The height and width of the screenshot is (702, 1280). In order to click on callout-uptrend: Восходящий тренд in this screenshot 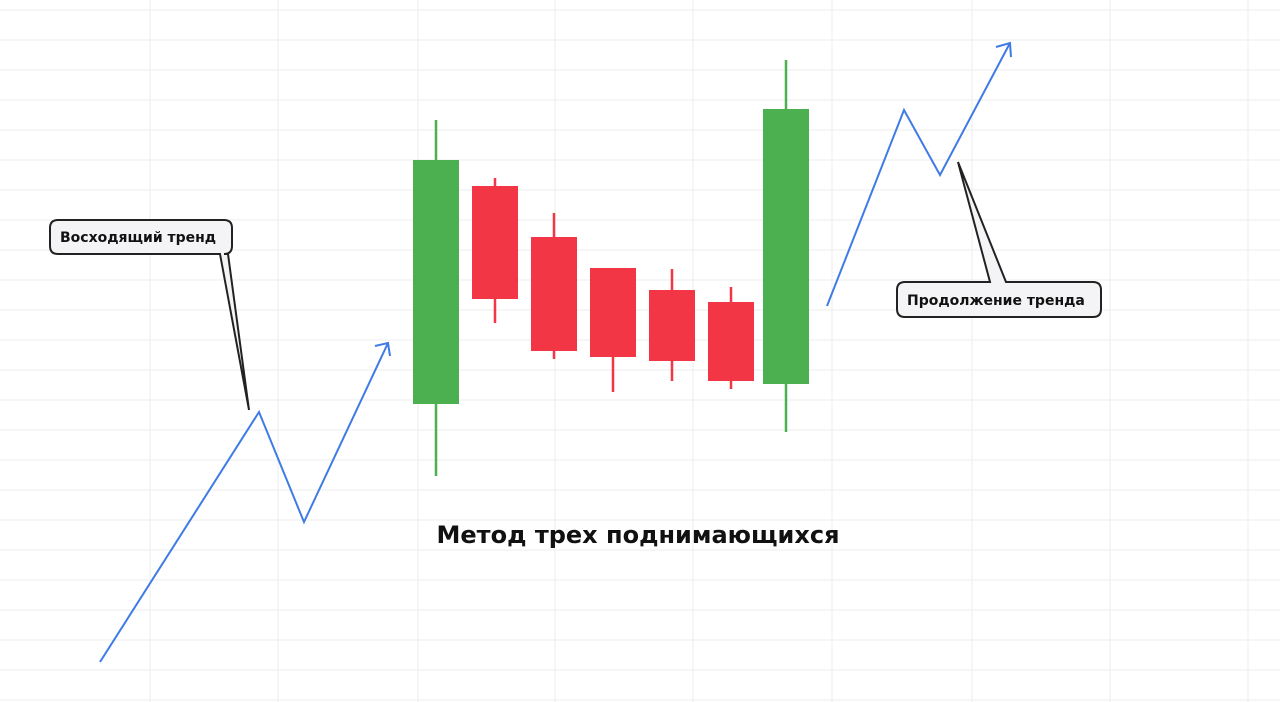, I will do `click(149, 315)`.